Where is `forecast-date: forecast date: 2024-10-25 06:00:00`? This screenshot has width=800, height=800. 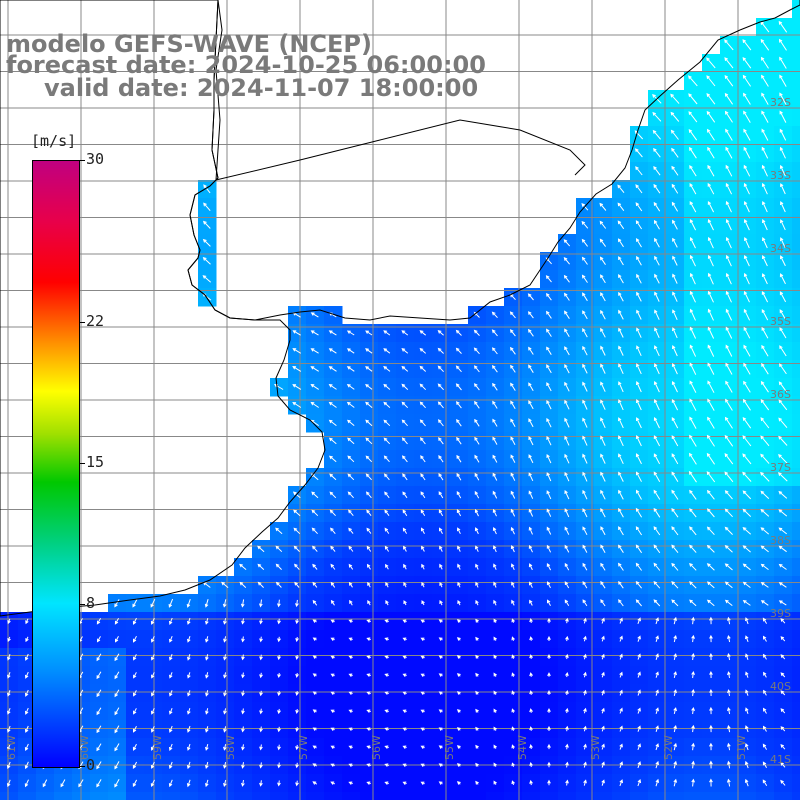
forecast-date: forecast date: 2024-10-25 06:00:00 is located at coordinates (246, 65).